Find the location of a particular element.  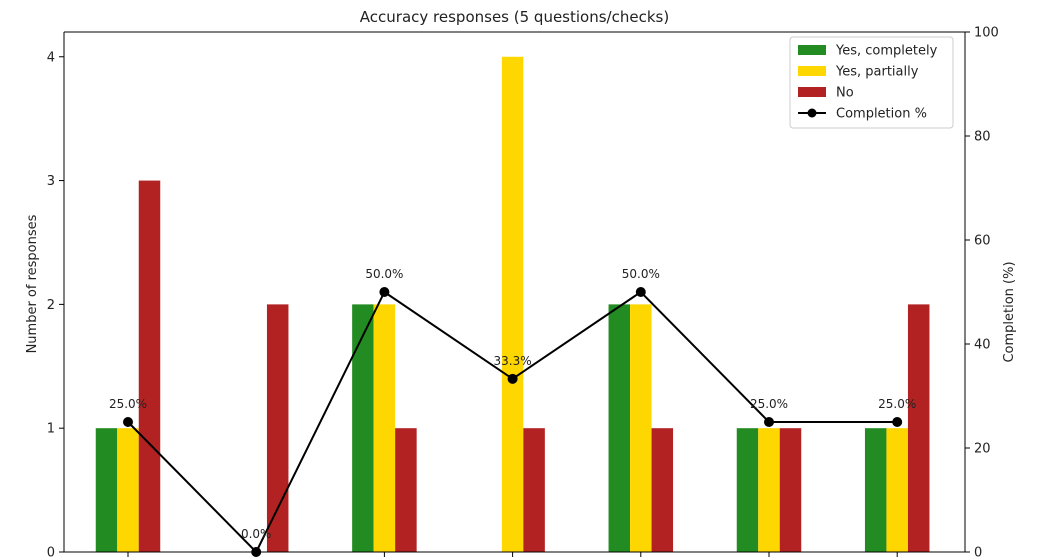

completion-label-6: 25.0% is located at coordinates (769, 404).